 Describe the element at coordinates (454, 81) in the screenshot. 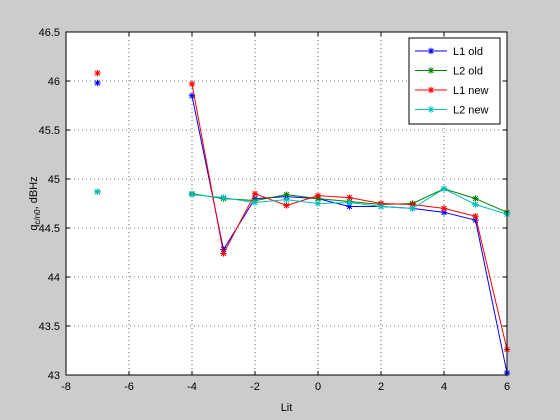

I see `legend: L1 old L2 old L1 new L2 new` at that location.